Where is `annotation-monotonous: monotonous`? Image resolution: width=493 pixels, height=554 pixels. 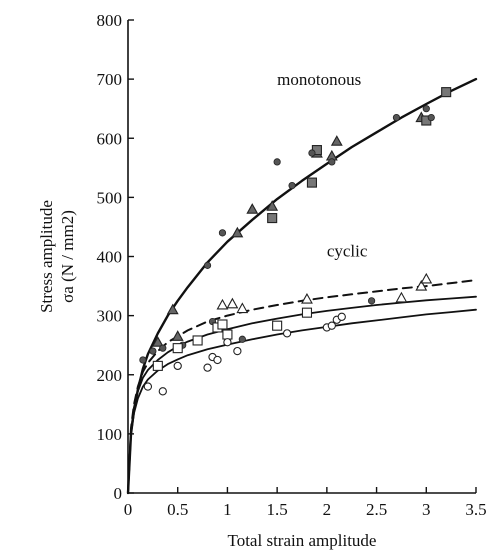
annotation-monotonous: monotonous is located at coordinates (319, 79).